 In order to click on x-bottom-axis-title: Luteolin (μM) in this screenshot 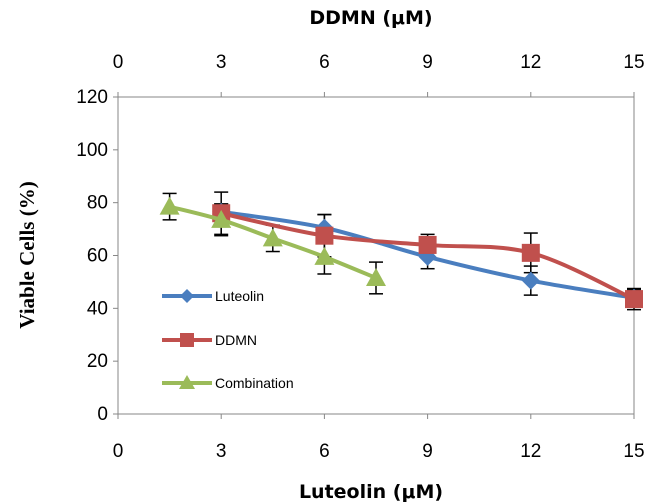, I will do `click(371, 492)`.